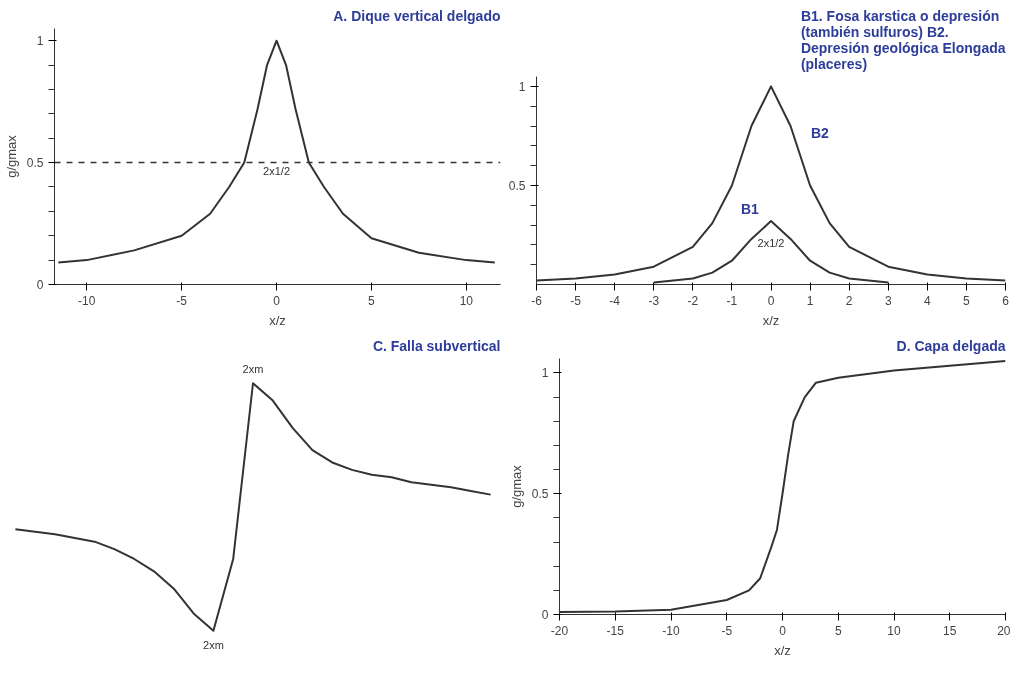  I want to click on x-tick-label: -4, so click(615, 300).